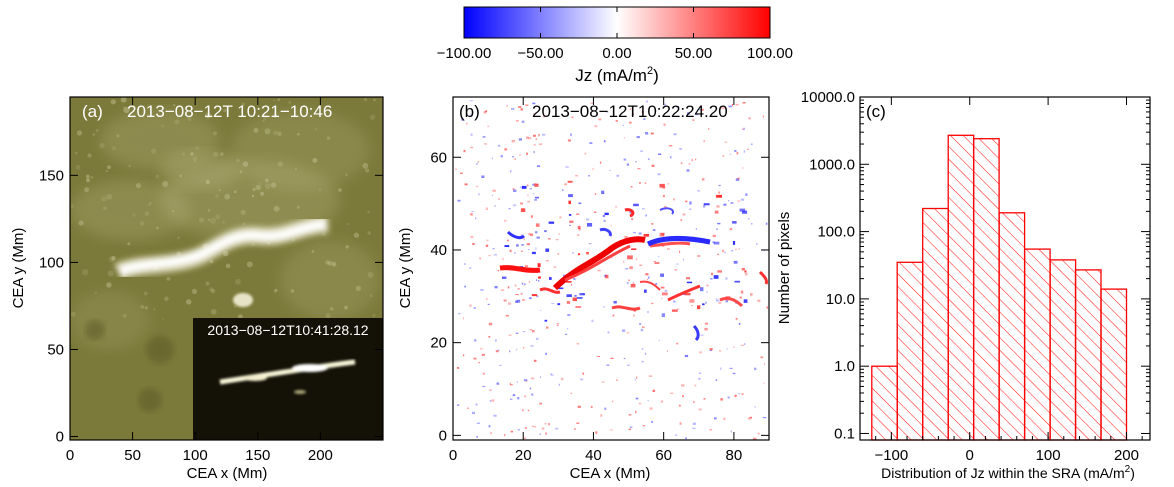 This screenshot has width=1174, height=487. Describe the element at coordinates (523, 455) in the screenshot. I see `panel-b-xtick-label: 20` at that location.